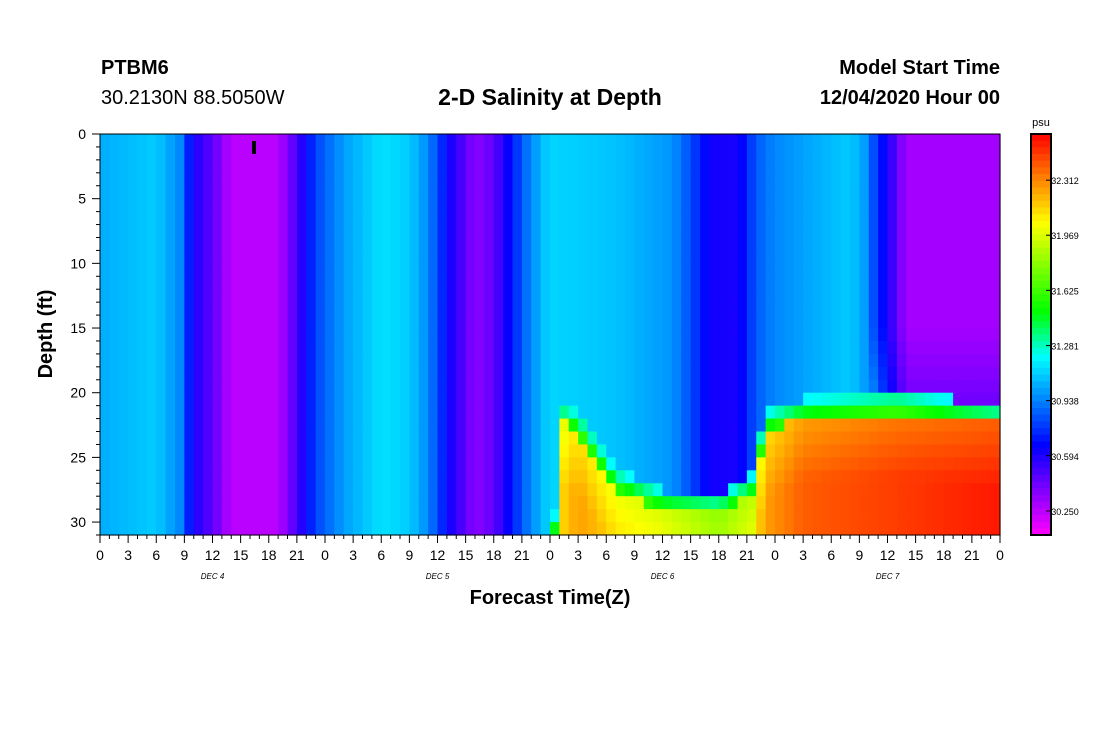  Describe the element at coordinates (1041, 231) in the screenshot. I see `colorbar-segment` at that location.